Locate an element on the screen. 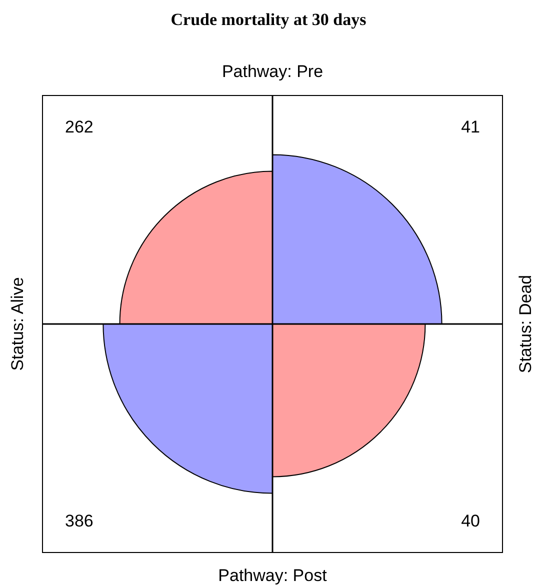 This screenshot has height=588, width=537. data-label: 40 is located at coordinates (470, 521).